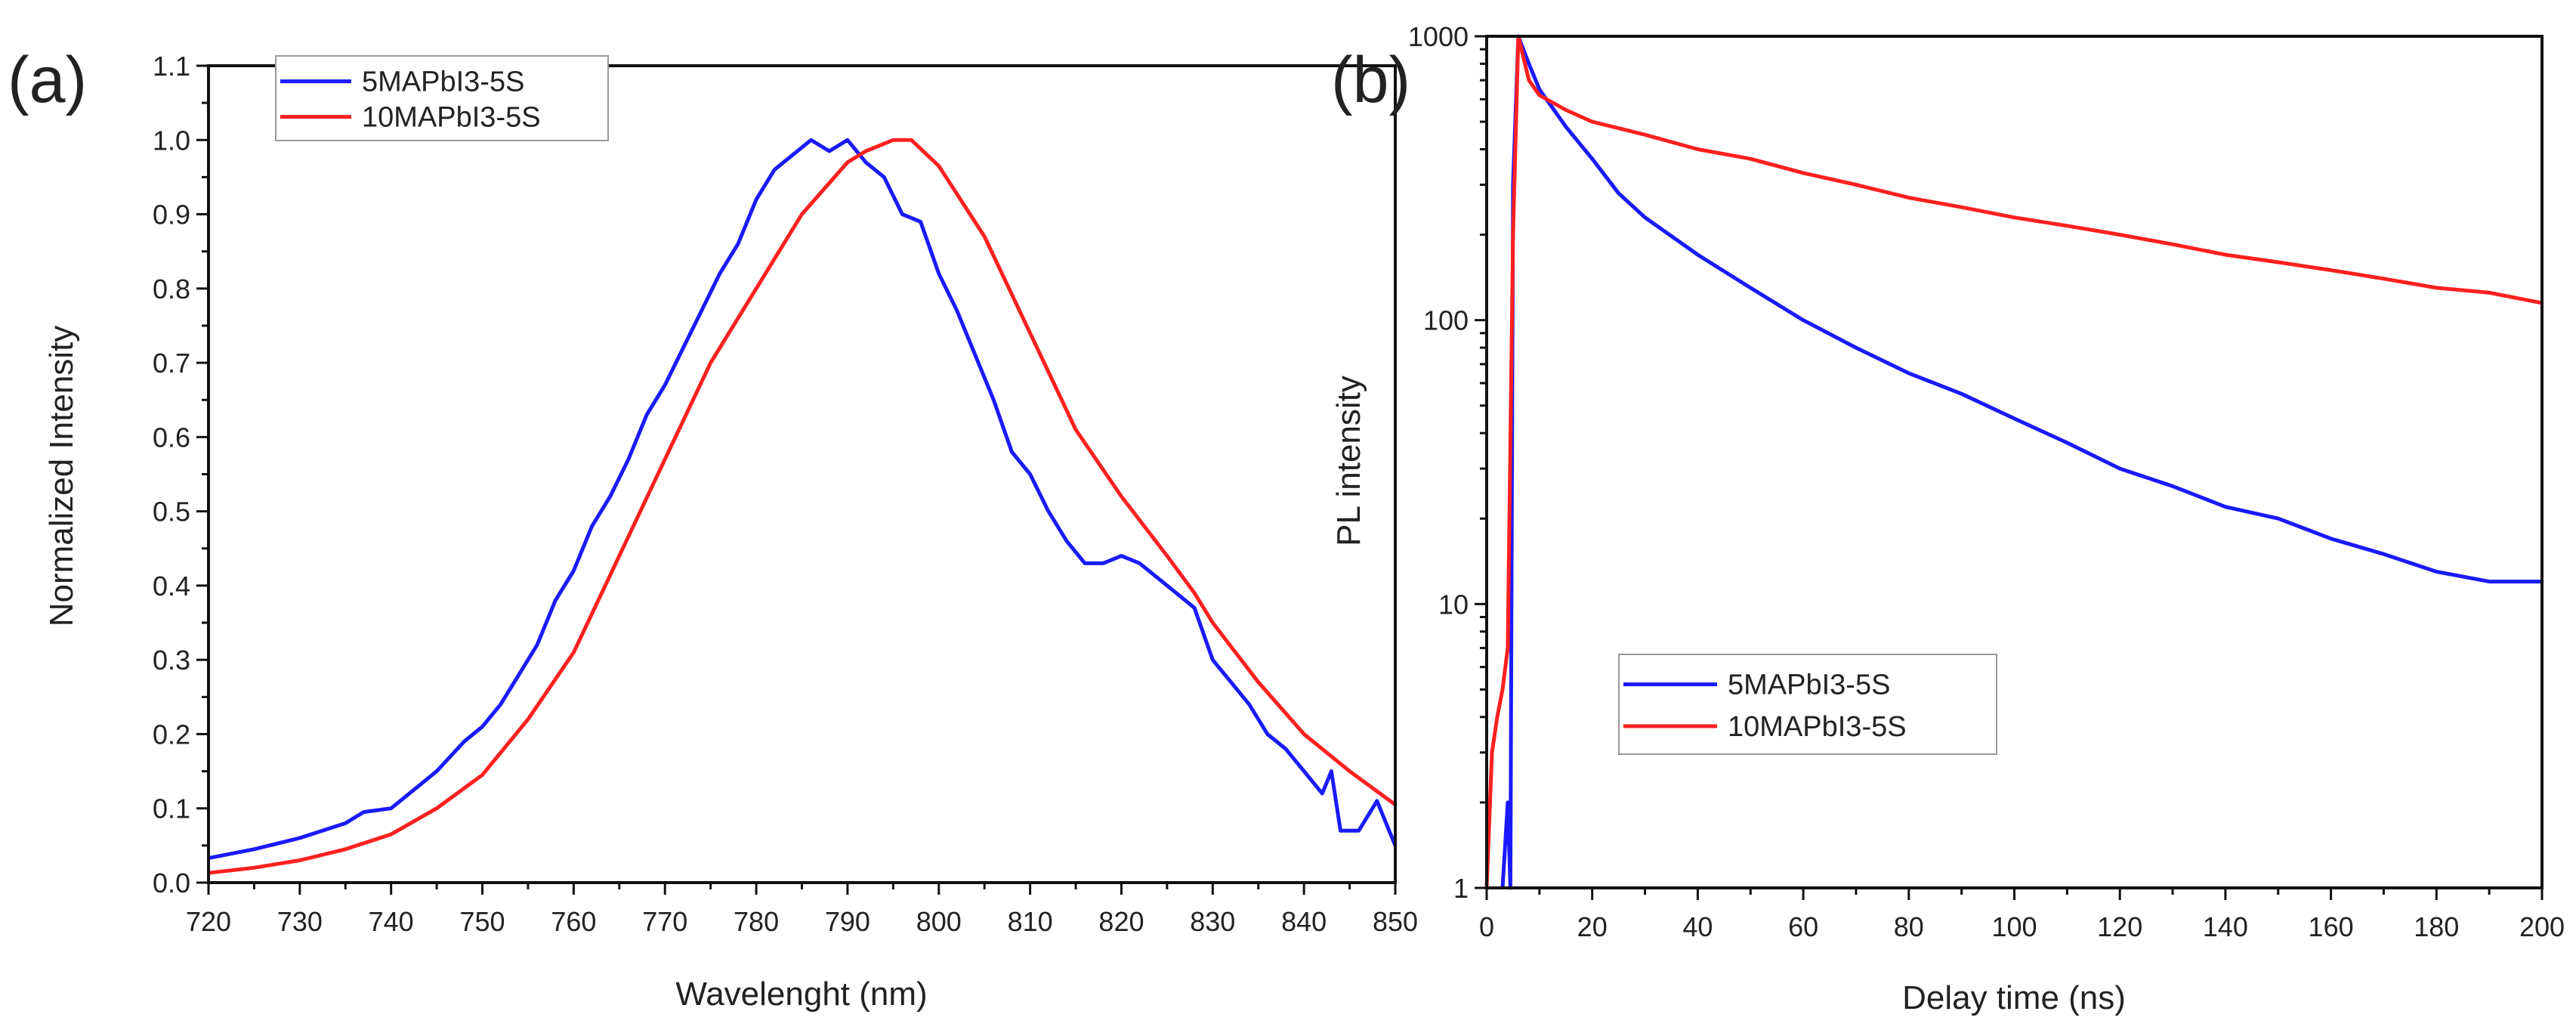  Describe the element at coordinates (939, 921) in the screenshot. I see `x-tick-label-a: 800` at that location.